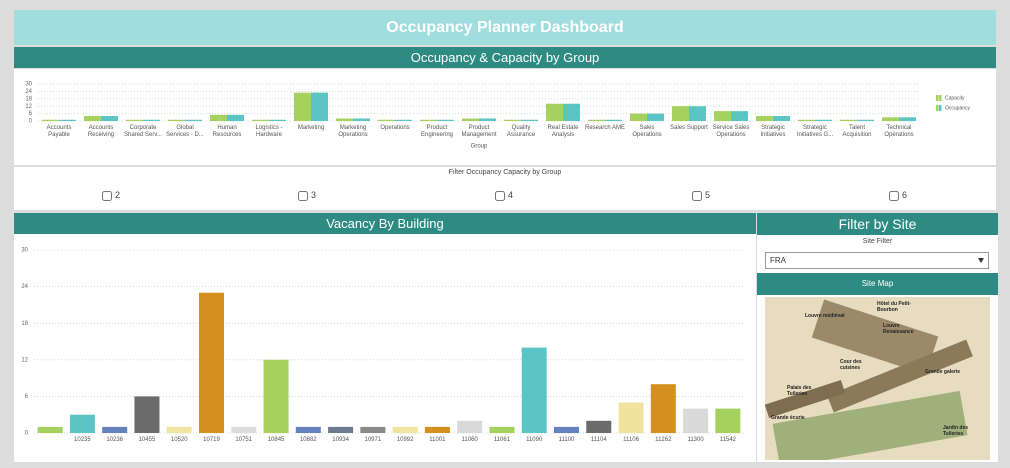 This screenshot has width=1010, height=468. Describe the element at coordinates (244, 440) in the screenshot. I see `x-tick-label: 10751` at that location.